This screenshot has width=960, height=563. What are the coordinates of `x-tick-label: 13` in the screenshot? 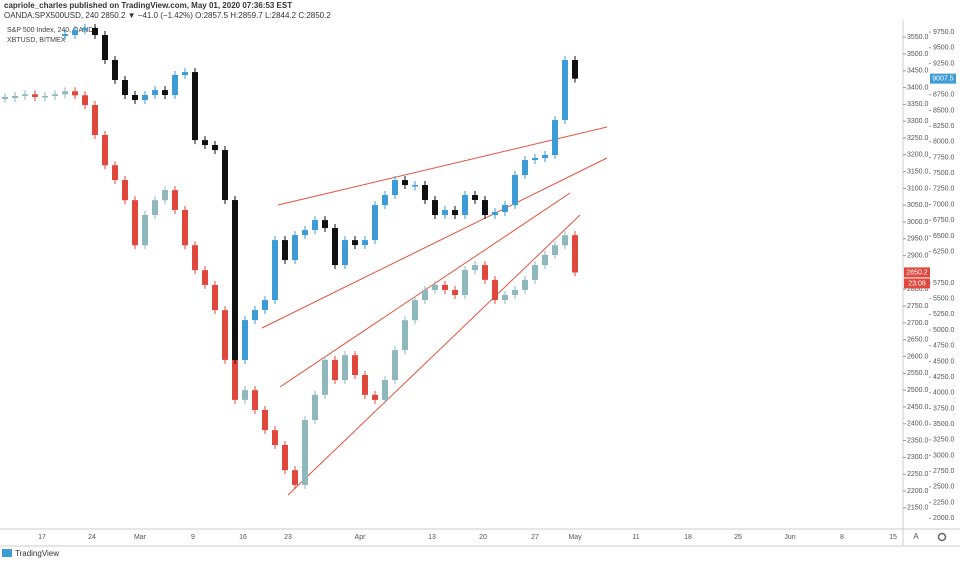 It's located at (432, 537).